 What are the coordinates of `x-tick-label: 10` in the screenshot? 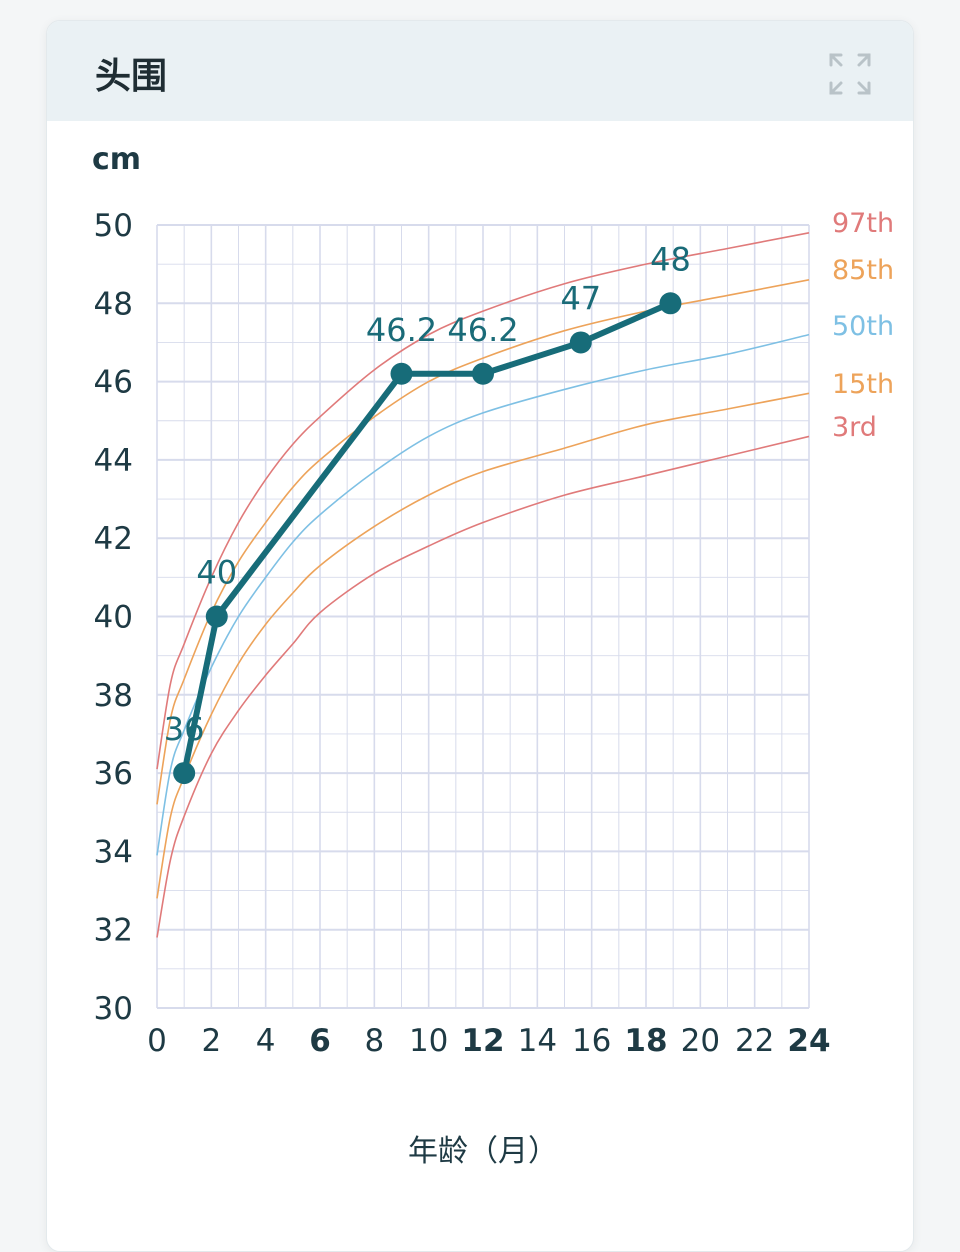 It's located at (428, 1041).